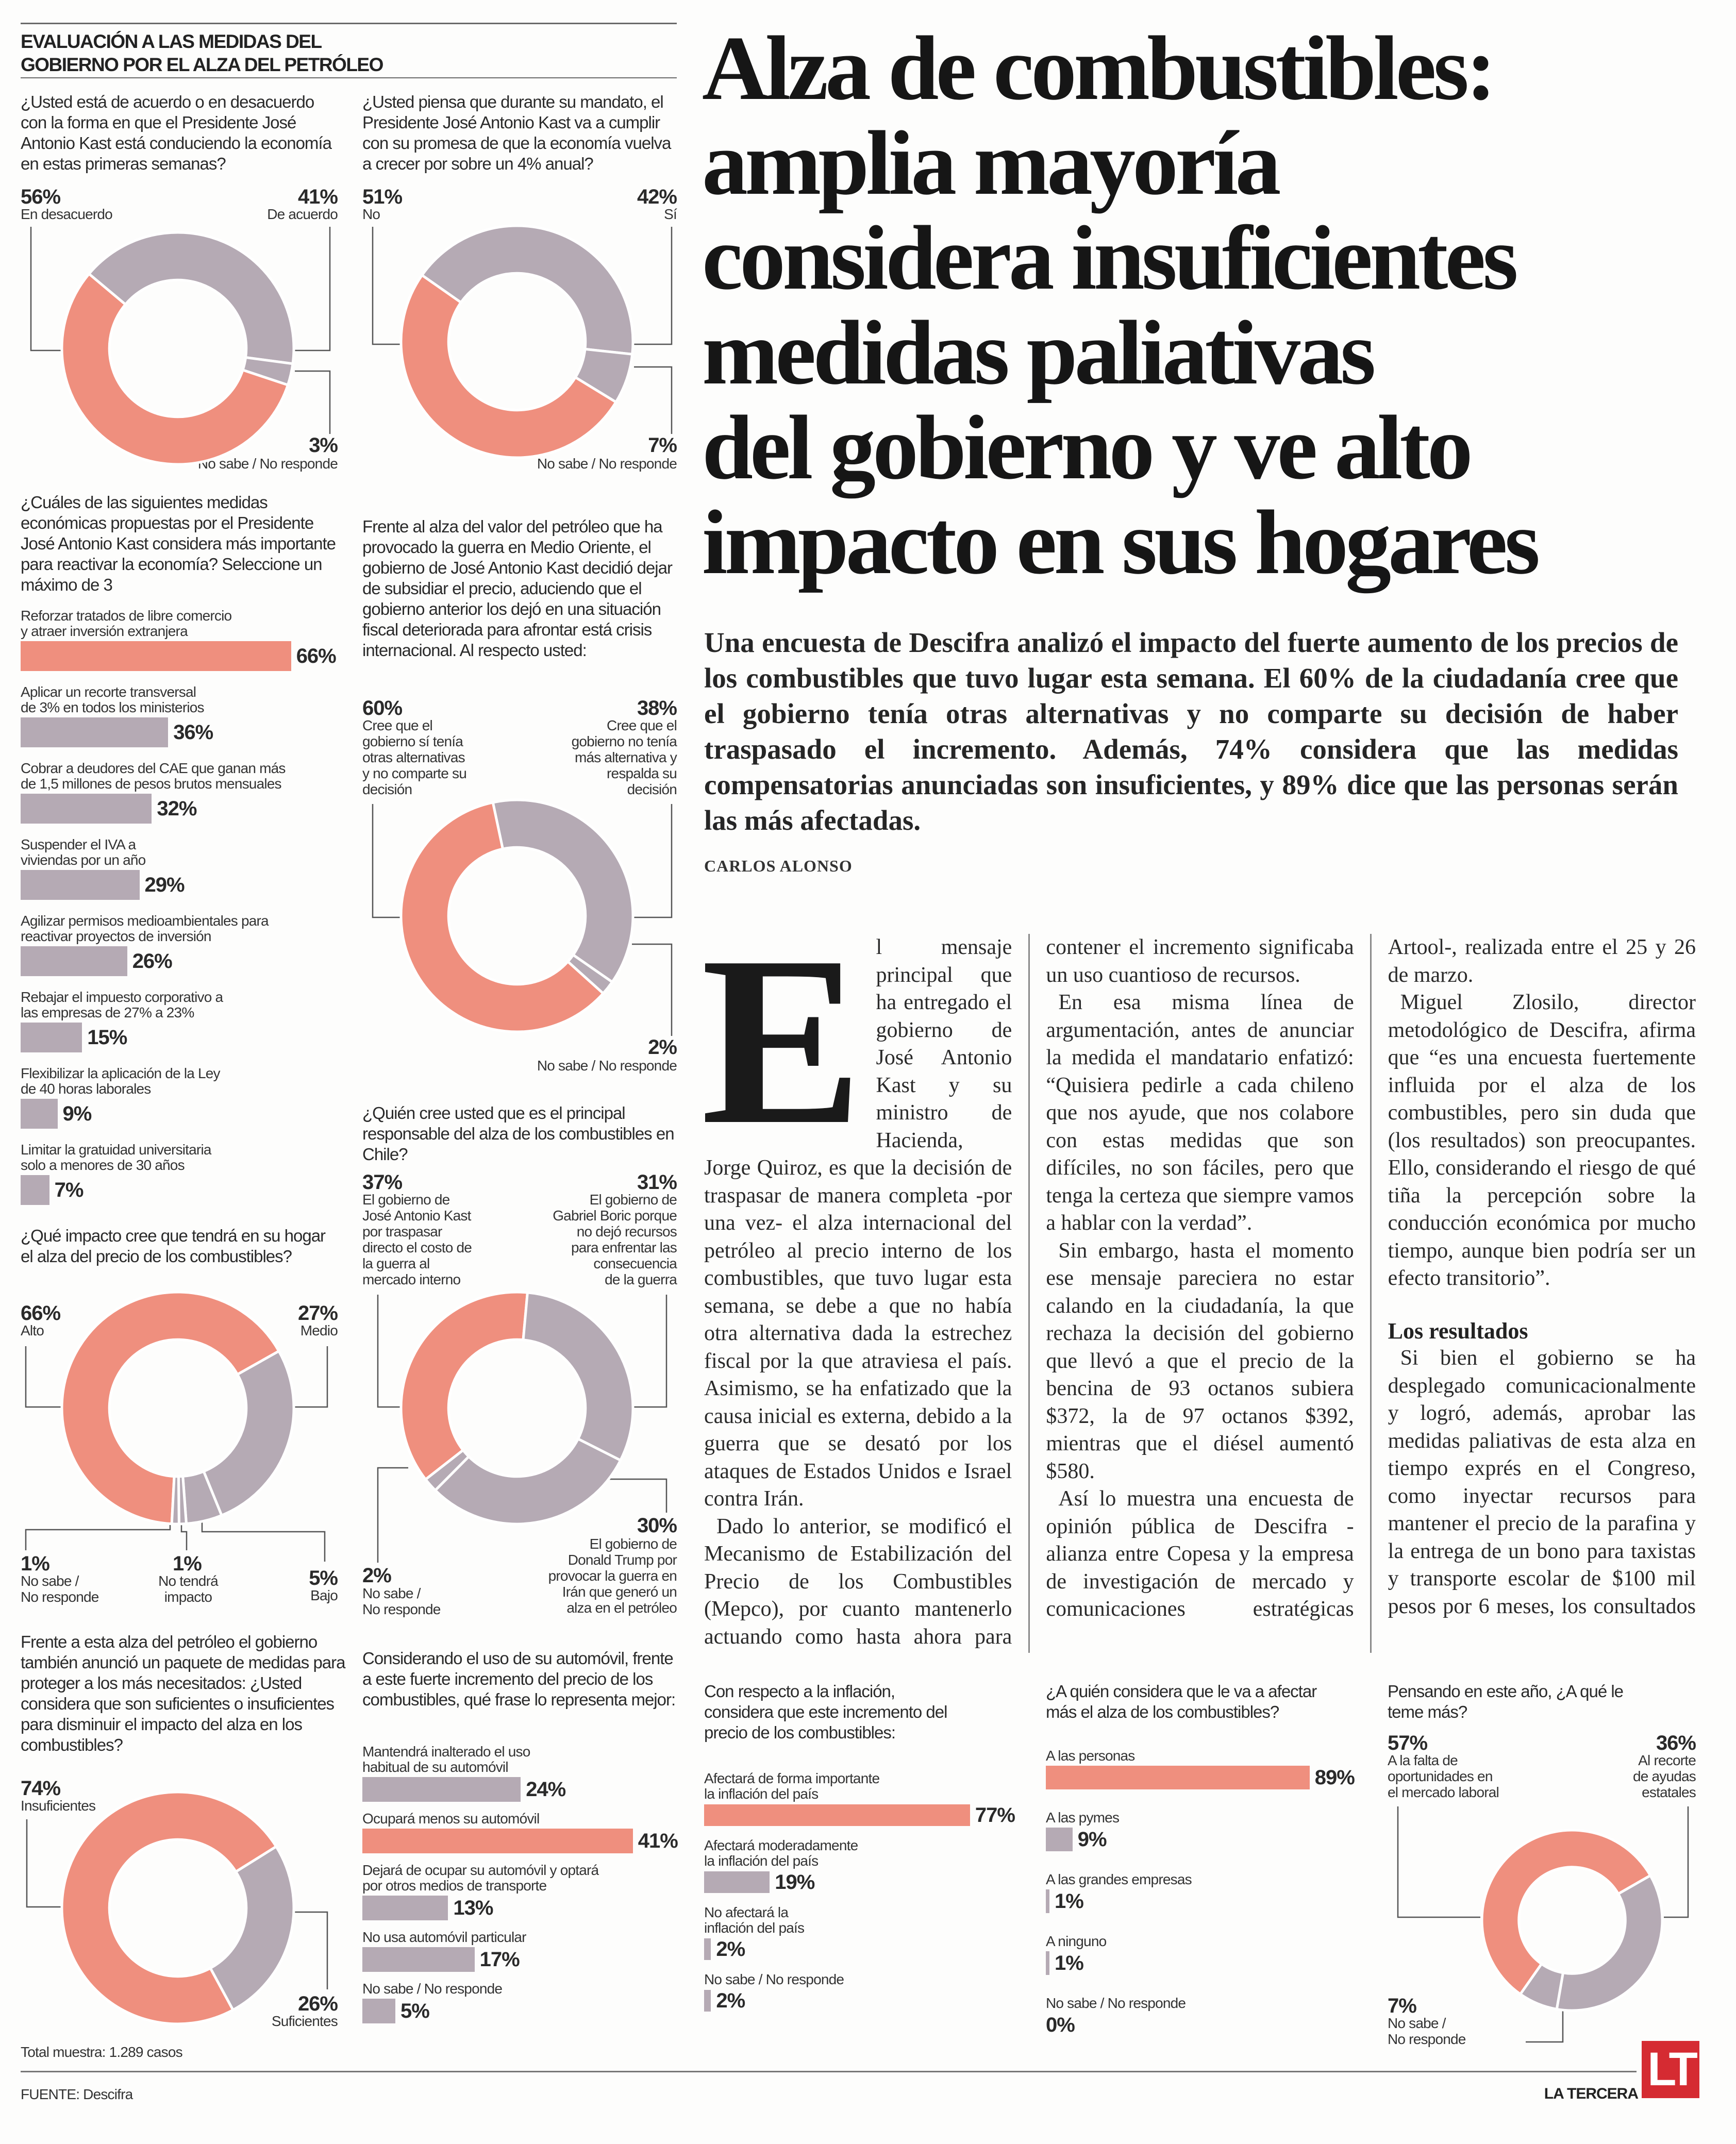  I want to click on donut-chart, so click(177, 1408).